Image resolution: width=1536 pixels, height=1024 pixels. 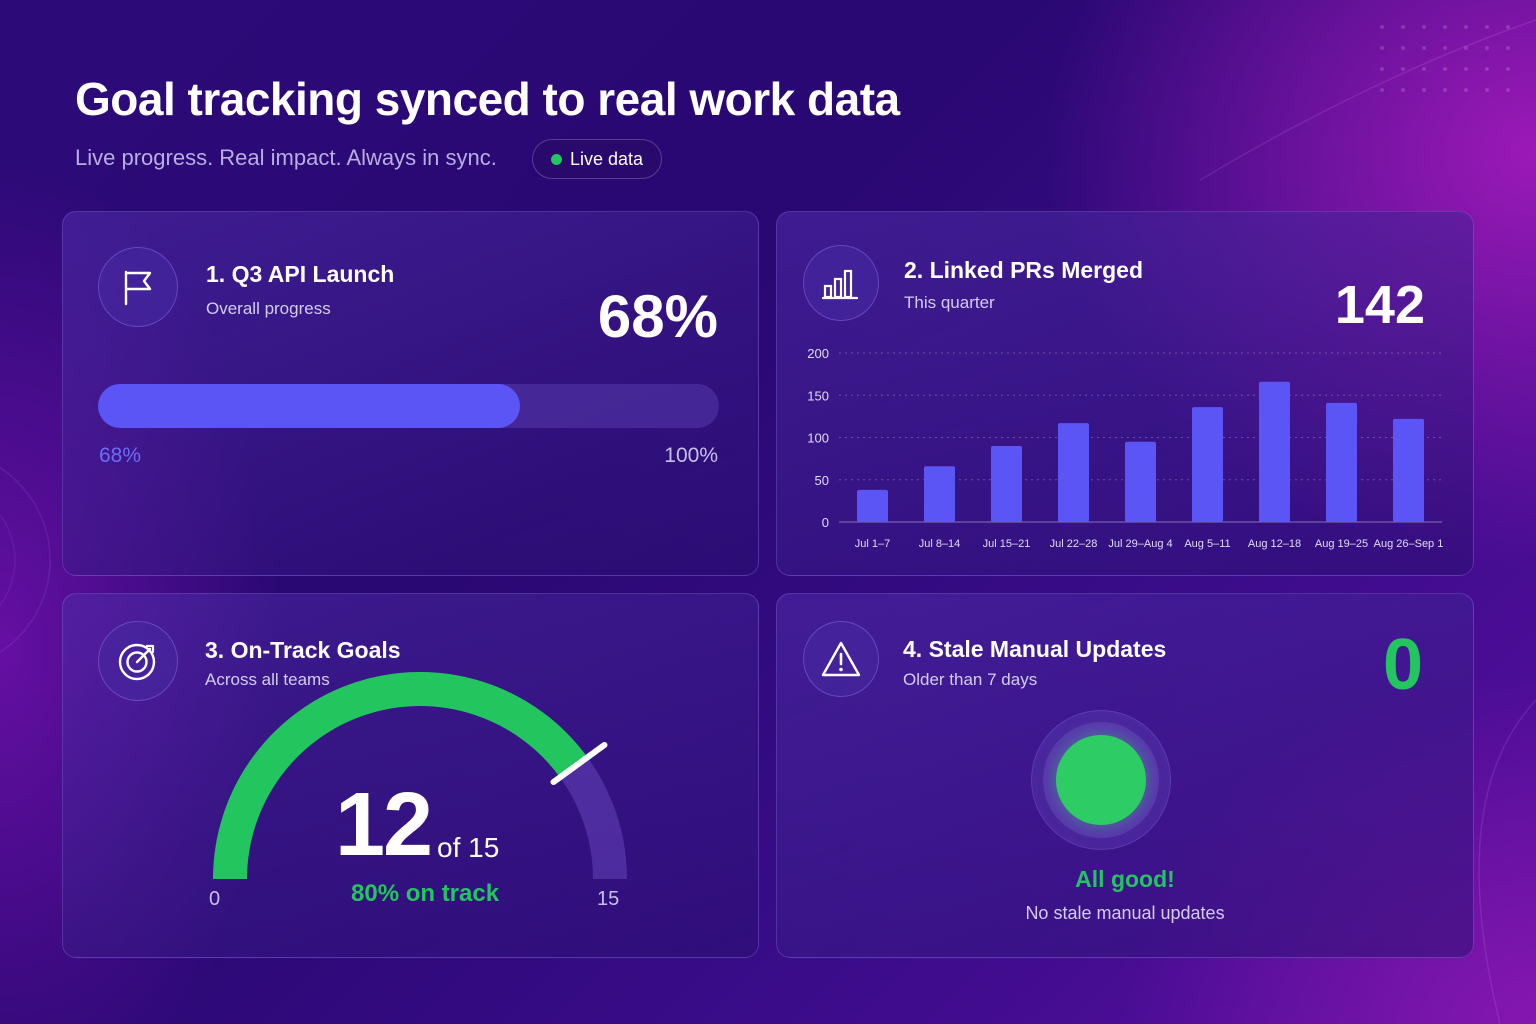 I want to click on warning-icon-badge, so click(x=841, y=659).